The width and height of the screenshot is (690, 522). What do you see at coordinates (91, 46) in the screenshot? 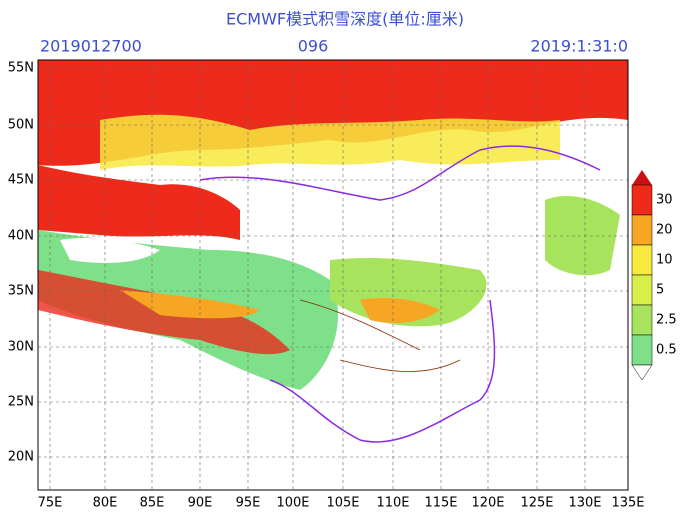
I see `init-time: 2019012700` at bounding box center [91, 46].